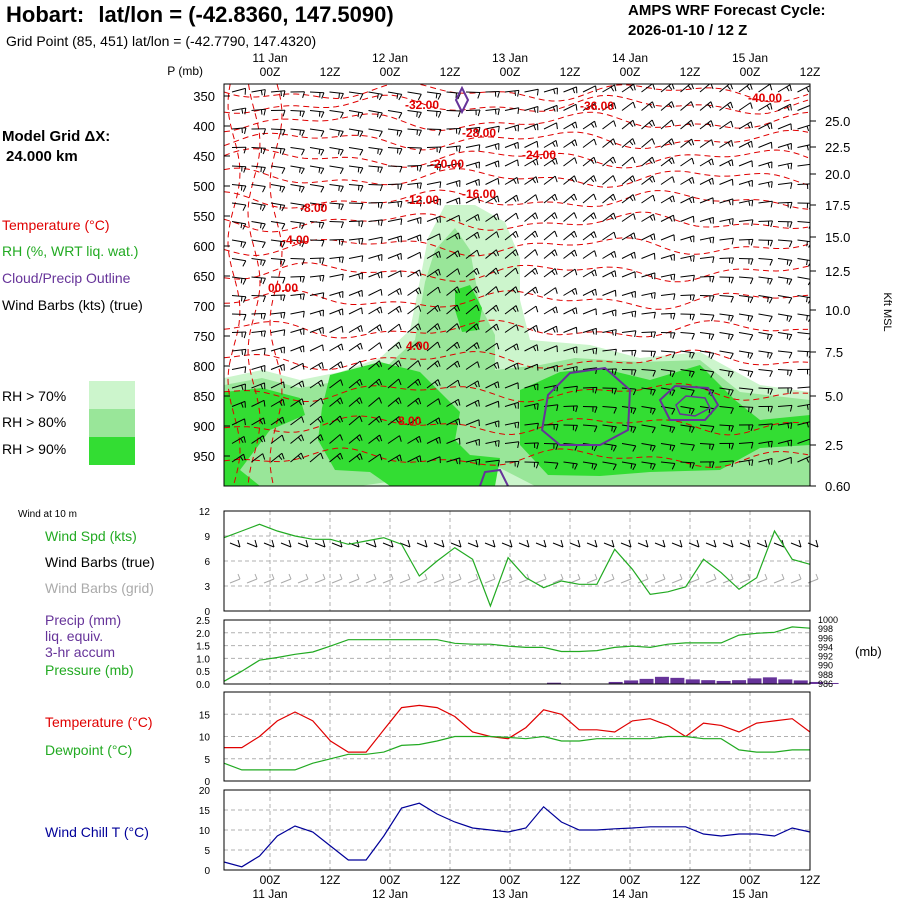 This screenshot has height=900, width=900. Describe the element at coordinates (70, 251) in the screenshot. I see `legend-rh: RH (%, WRT liq. wat.)` at that location.